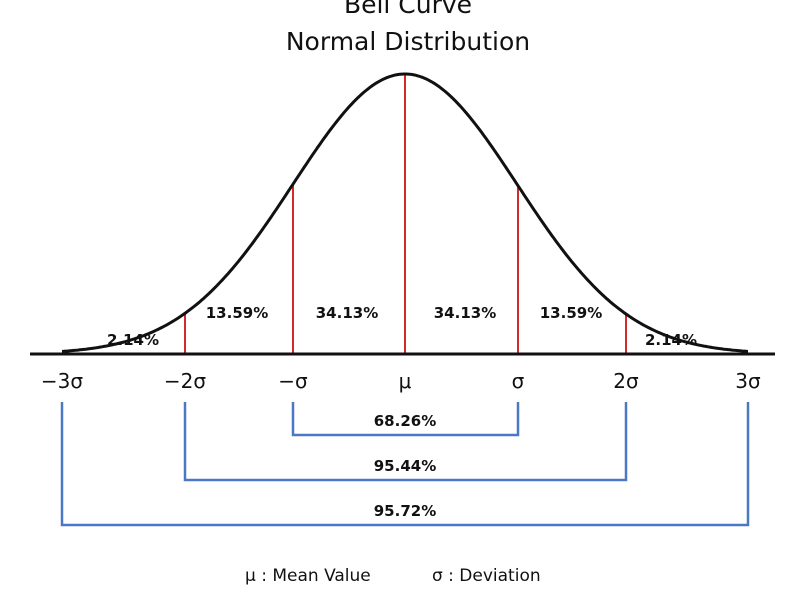  What do you see at coordinates (308, 576) in the screenshot?
I see `legend-mean-value: μ : Mean Value` at bounding box center [308, 576].